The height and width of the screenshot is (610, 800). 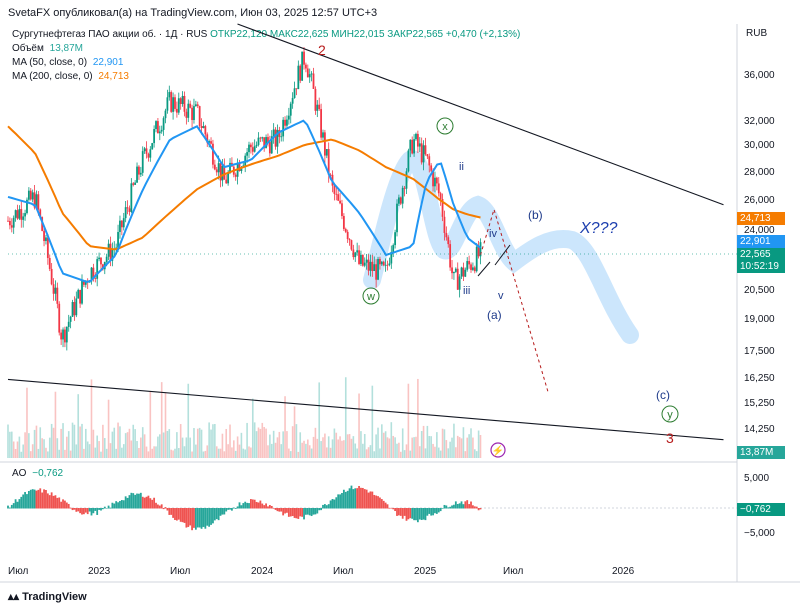 What do you see at coordinates (757, 33) in the screenshot?
I see `currency-label: RUB` at bounding box center [757, 33].